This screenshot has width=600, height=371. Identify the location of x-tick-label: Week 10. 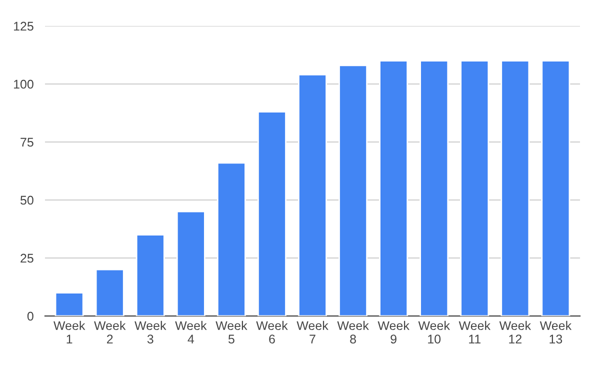
(434, 332).